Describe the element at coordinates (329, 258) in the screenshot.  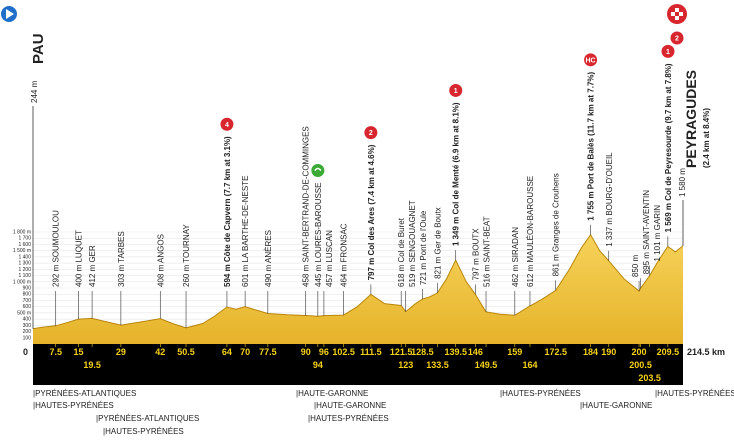
I see `place-label: 457 m LUSCAN` at that location.